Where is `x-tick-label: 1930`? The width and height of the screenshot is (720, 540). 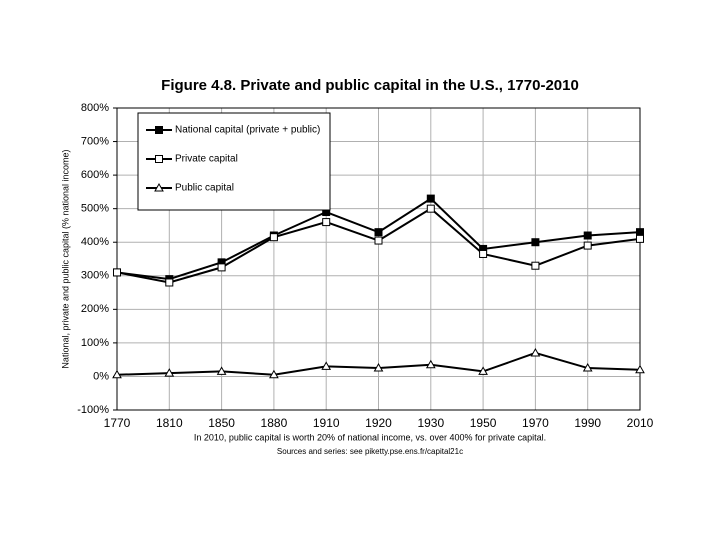
x-tick-label: 1930 is located at coordinates (430, 423).